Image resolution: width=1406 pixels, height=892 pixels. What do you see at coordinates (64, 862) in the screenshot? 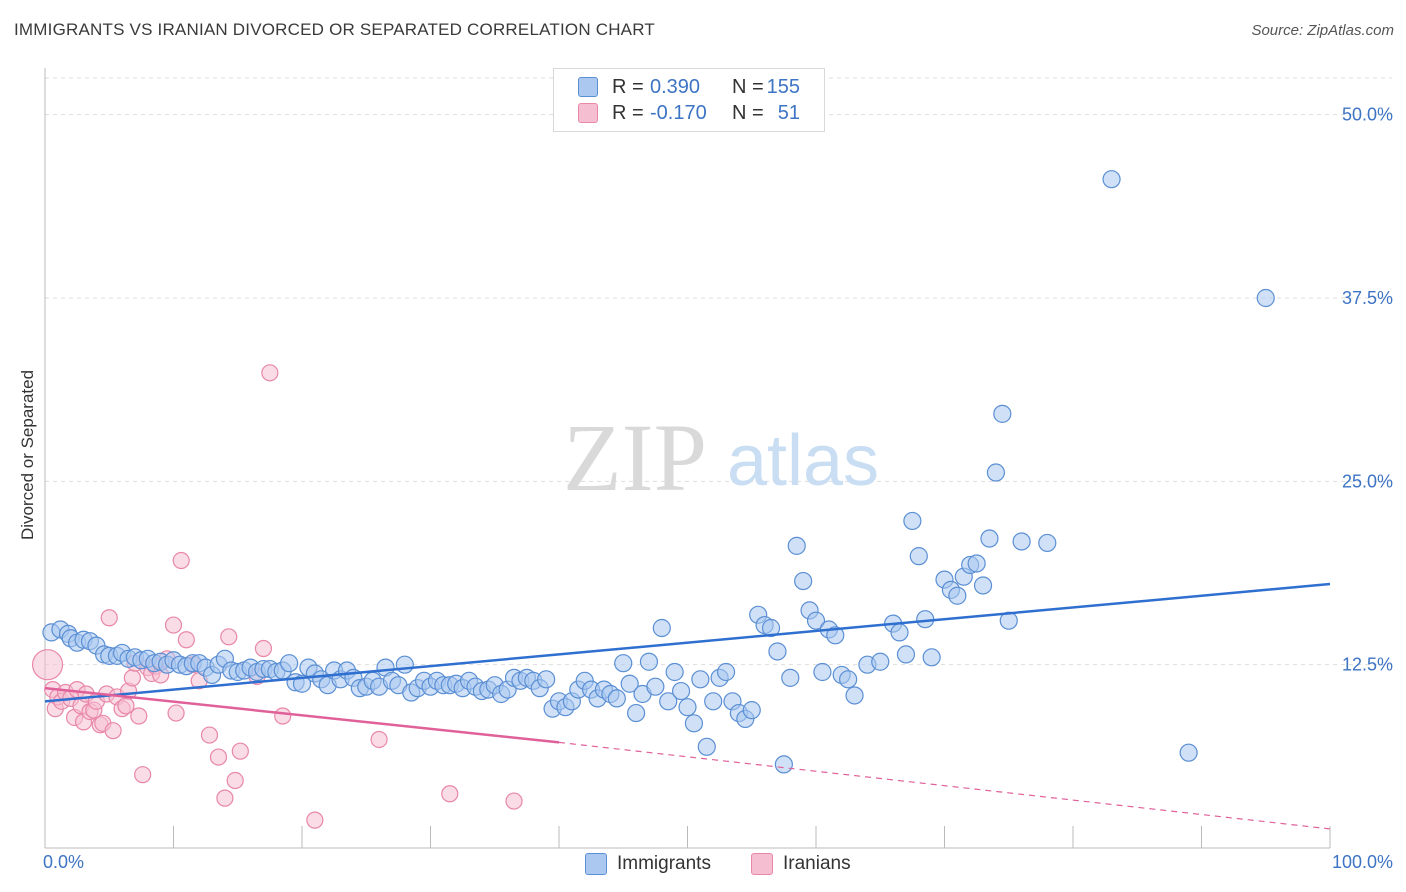
I see `x-tick-label-min: 0.0%` at bounding box center [64, 862].